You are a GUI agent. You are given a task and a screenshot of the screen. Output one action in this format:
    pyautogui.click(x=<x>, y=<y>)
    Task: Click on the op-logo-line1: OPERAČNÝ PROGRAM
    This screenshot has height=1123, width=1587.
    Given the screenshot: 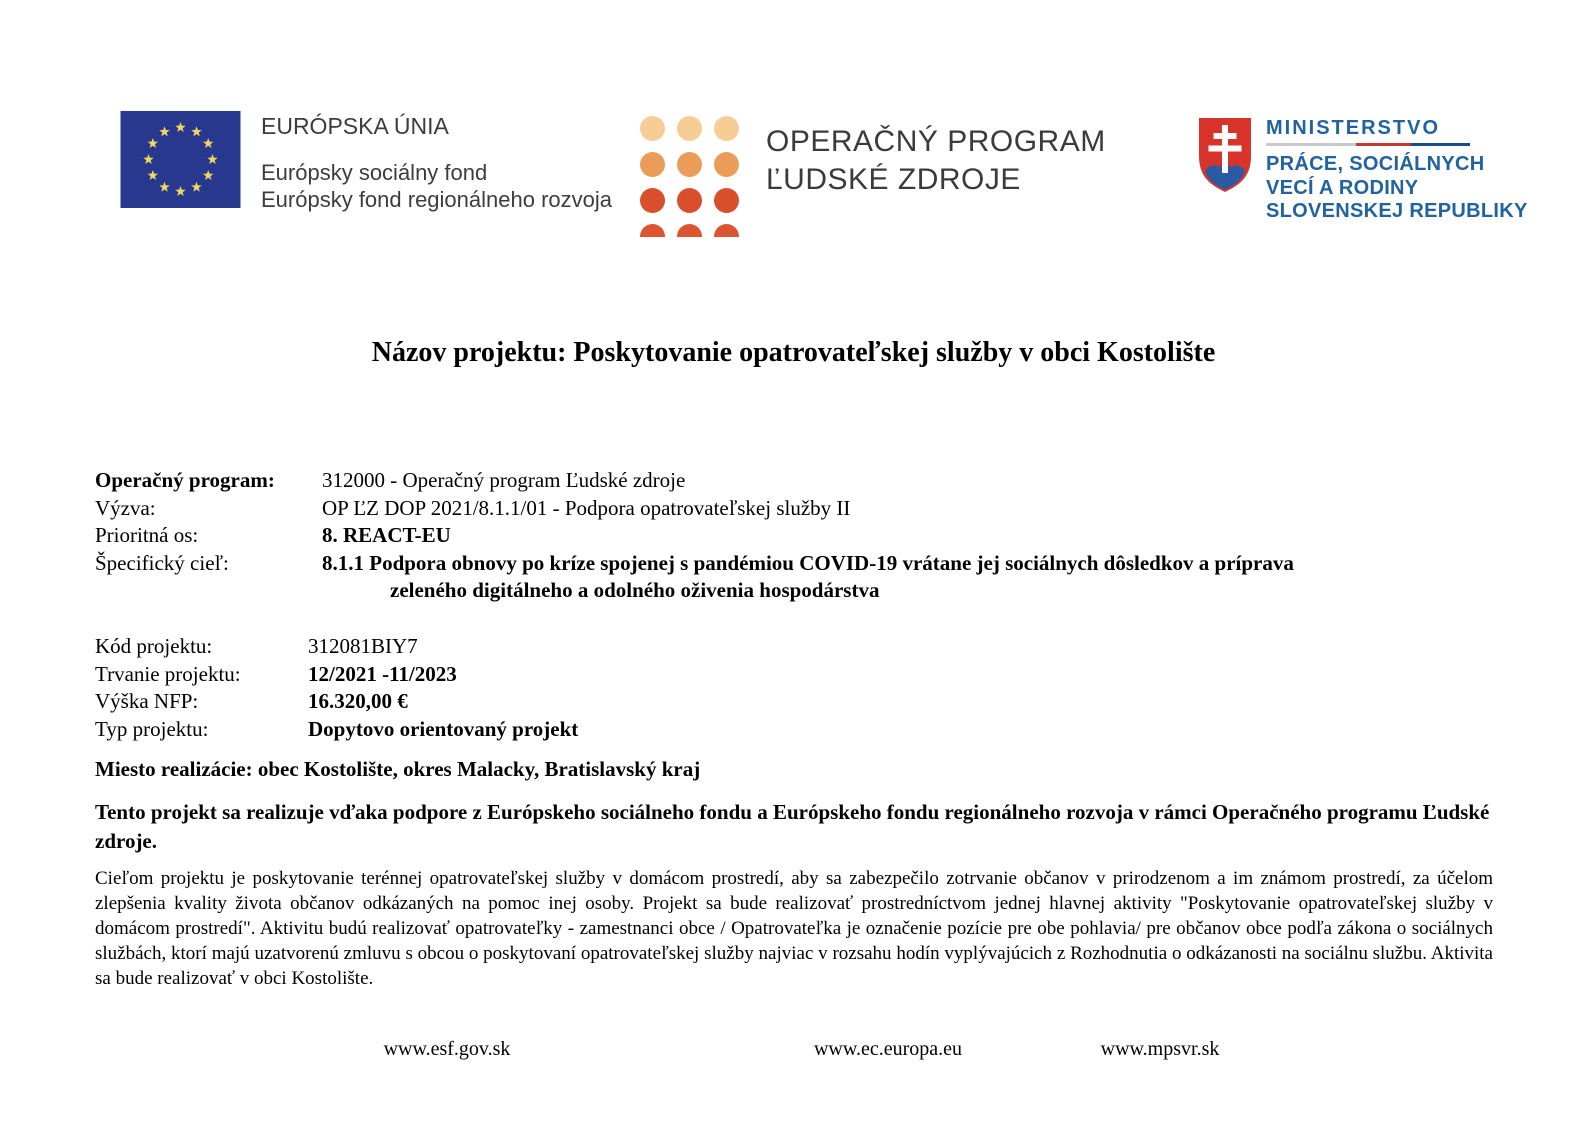 What is the action you would take?
    pyautogui.click(x=936, y=141)
    